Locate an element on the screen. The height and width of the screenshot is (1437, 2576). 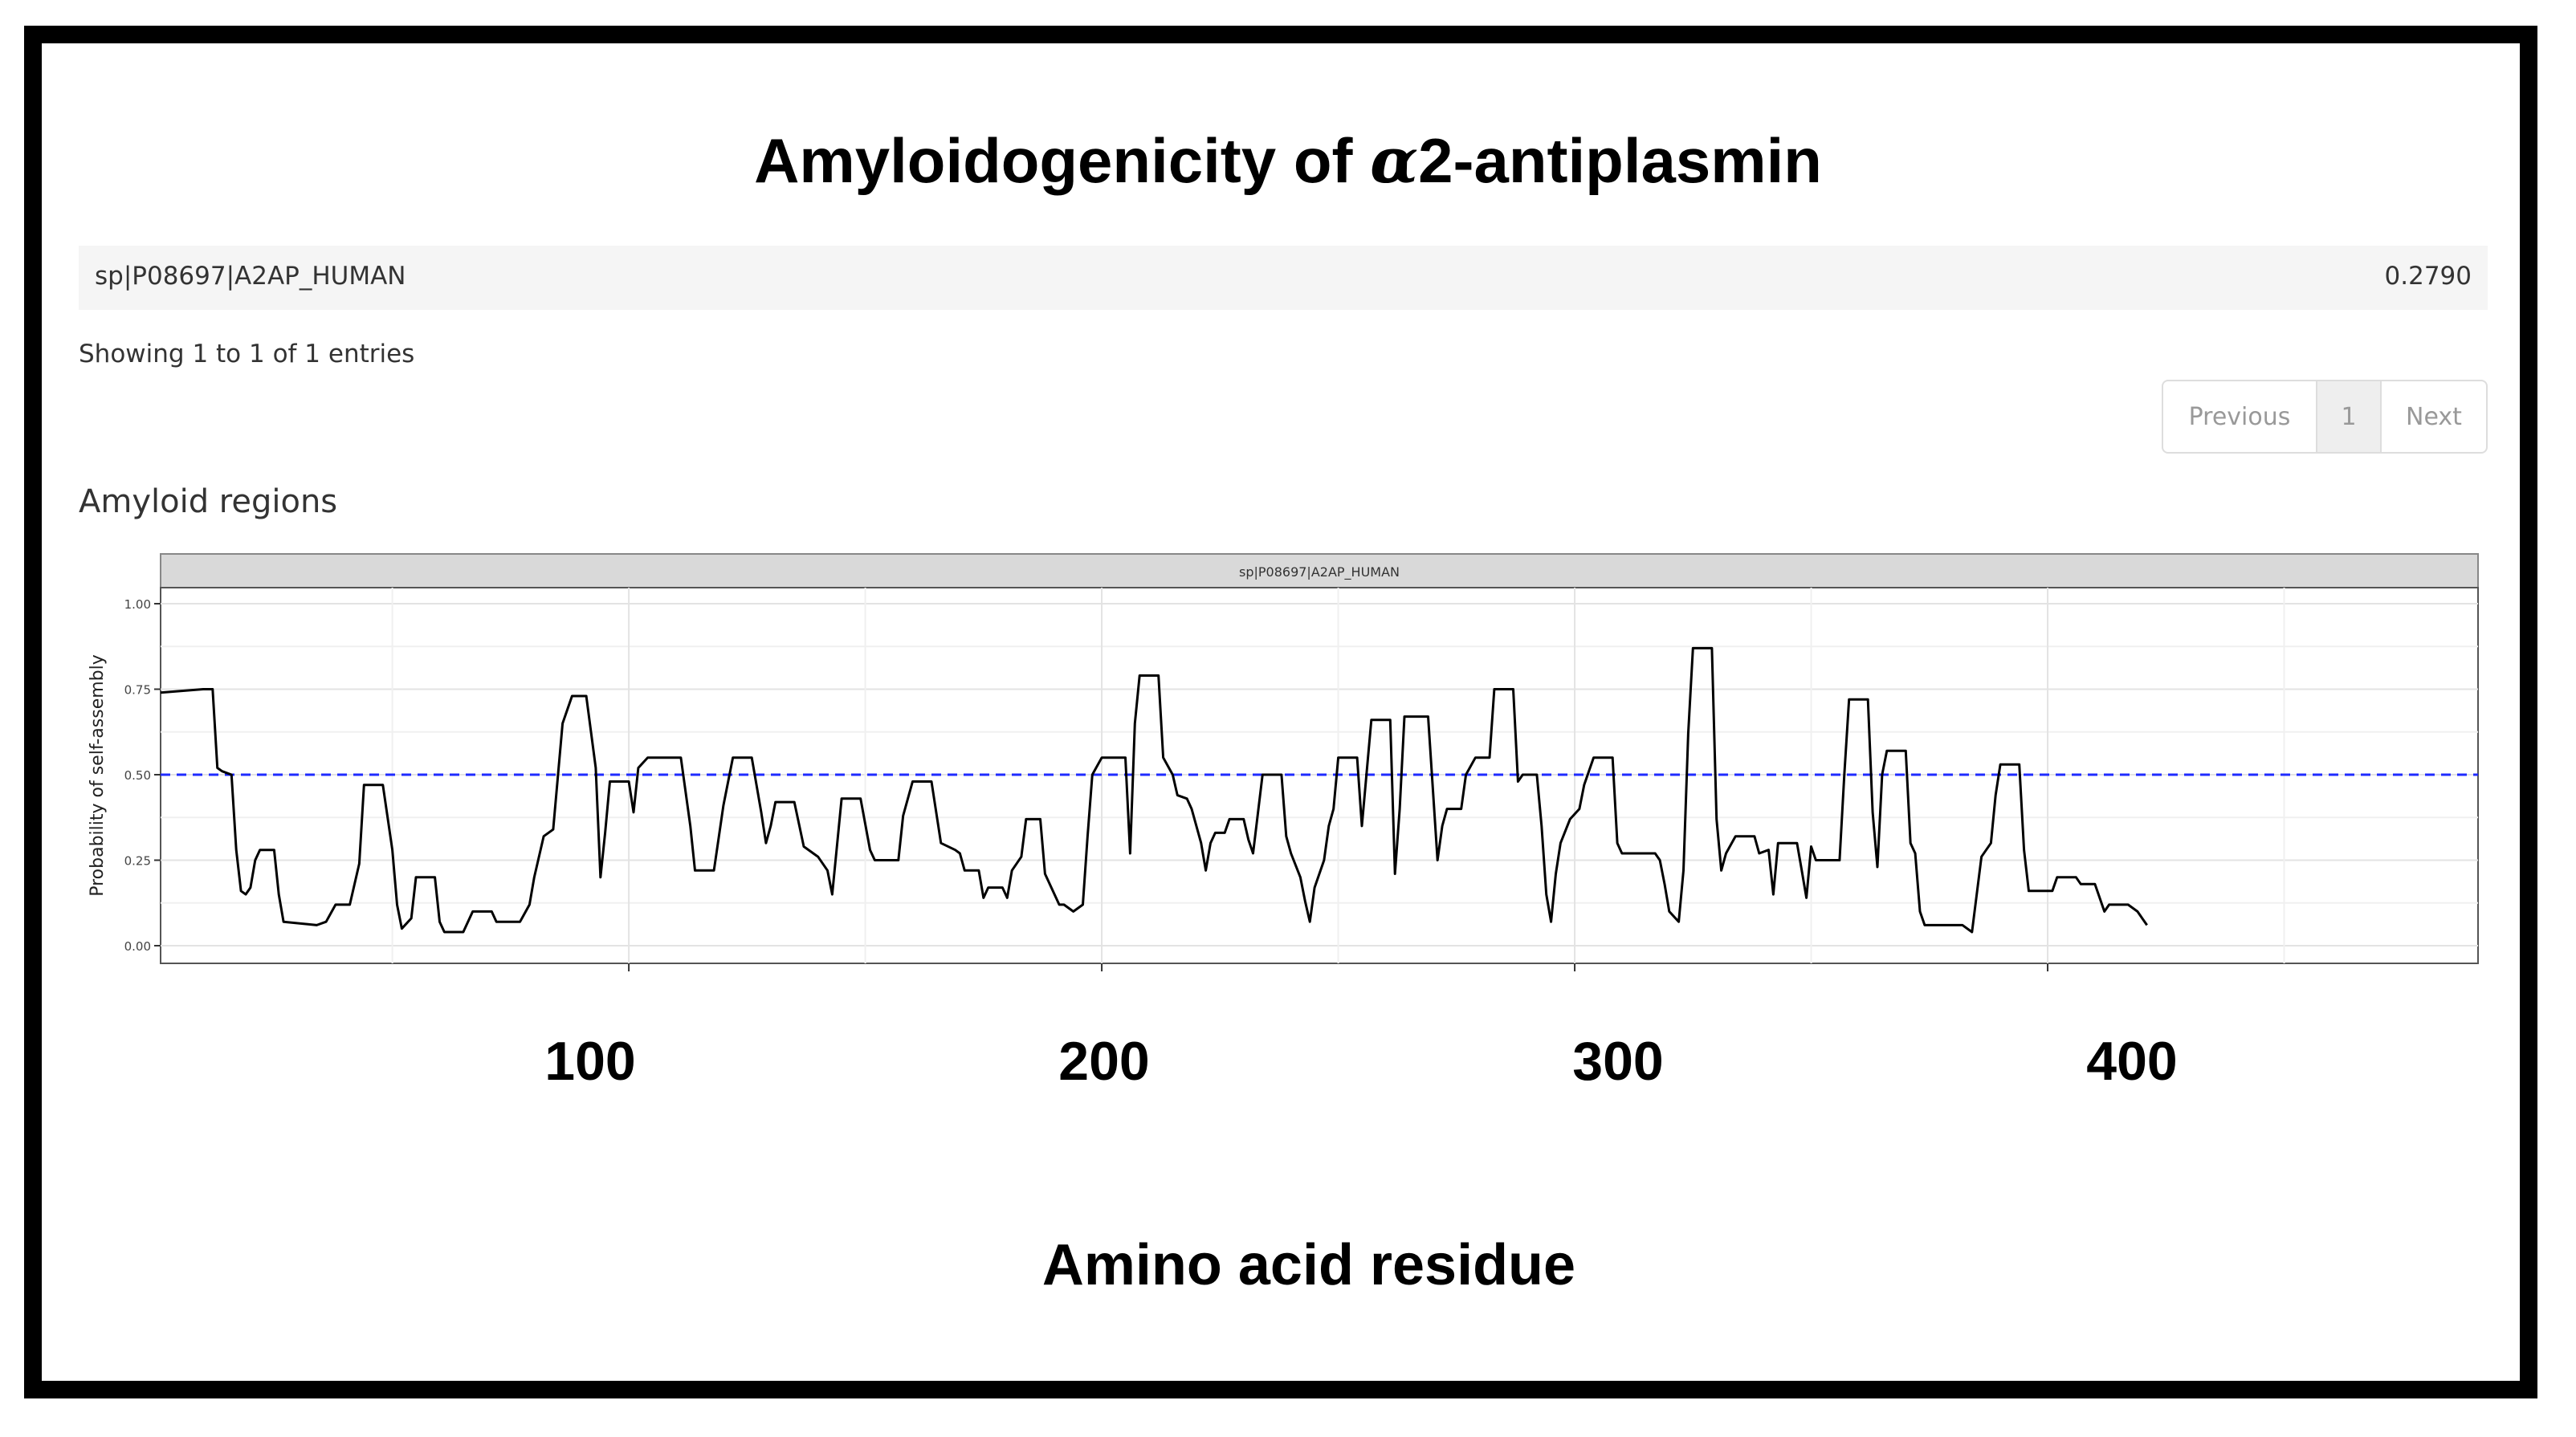
y-tick-label: 0.50 is located at coordinates (137, 775).